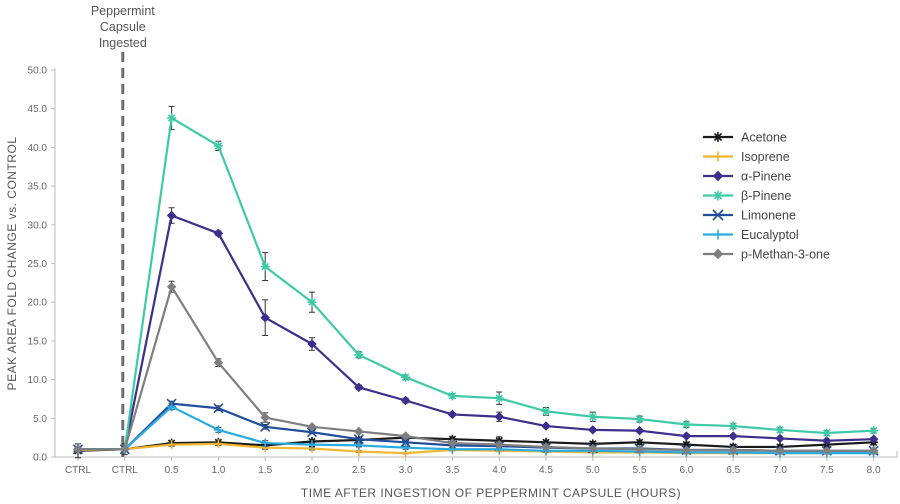 Image resolution: width=900 pixels, height=504 pixels. I want to click on legend-label: α-Pinene, so click(766, 177).